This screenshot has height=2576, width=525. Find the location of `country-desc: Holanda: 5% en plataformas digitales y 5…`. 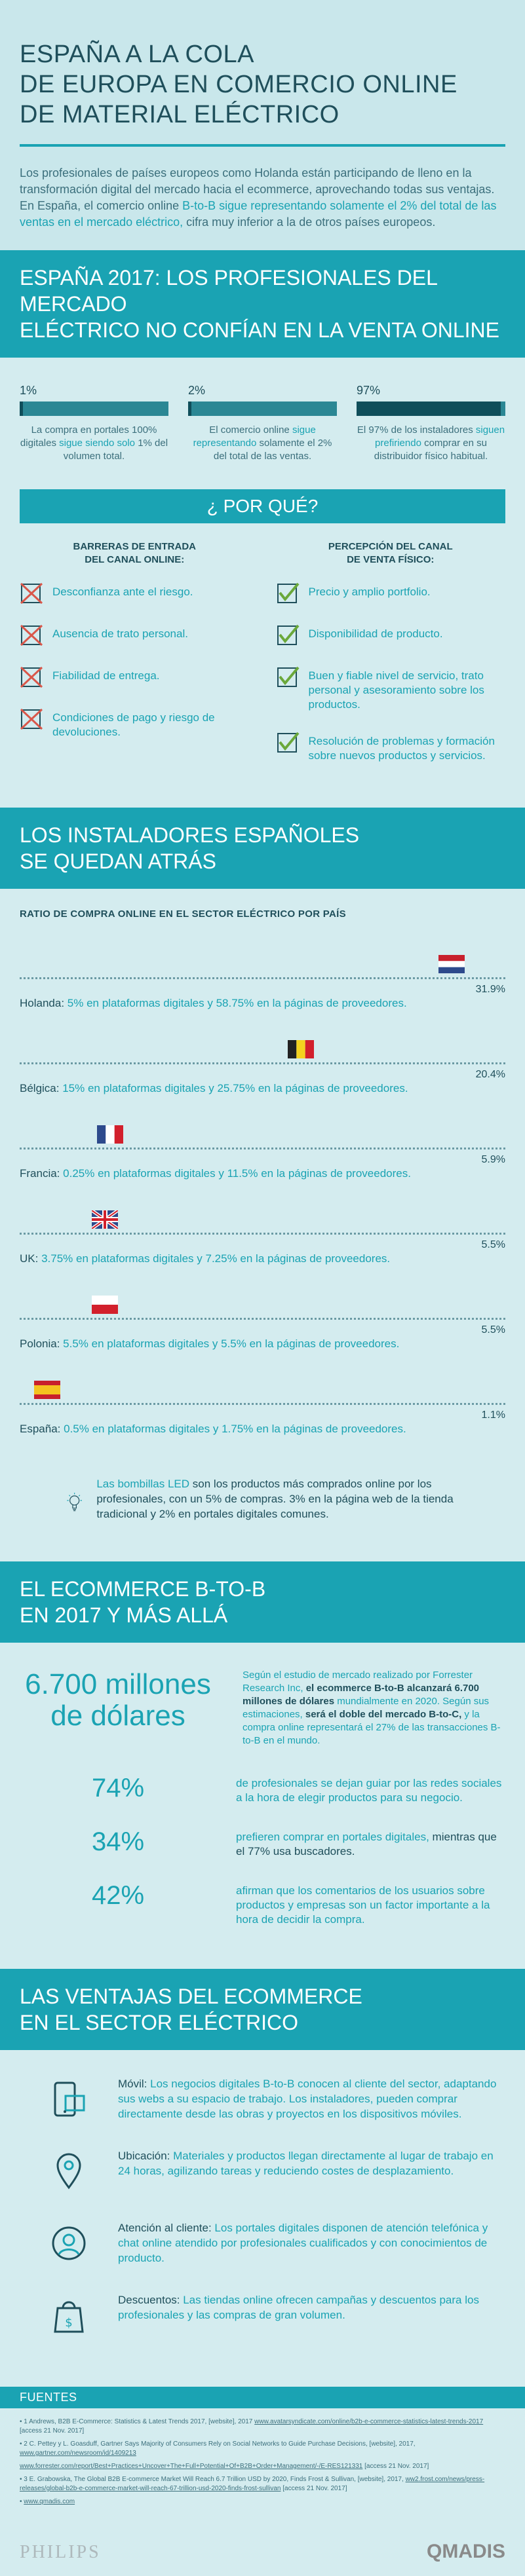

country-desc: Holanda: 5% en plataformas digitales y 5… is located at coordinates (214, 1003).